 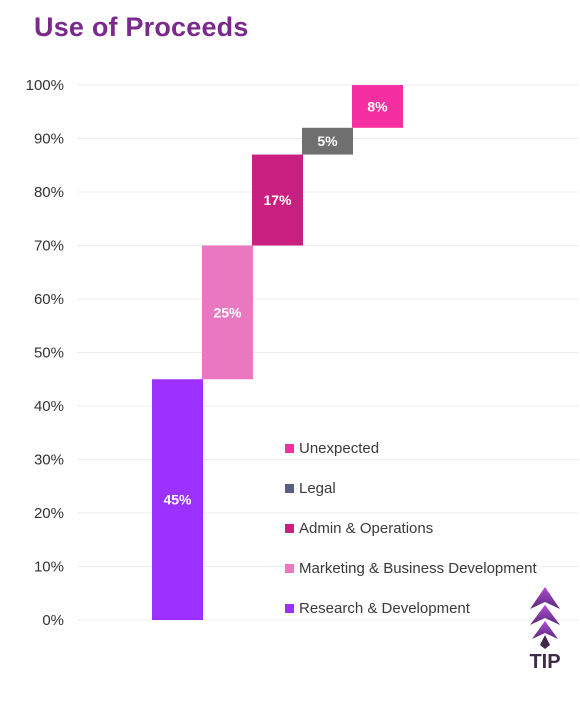 What do you see at coordinates (339, 448) in the screenshot?
I see `legend-label: Unexpected` at bounding box center [339, 448].